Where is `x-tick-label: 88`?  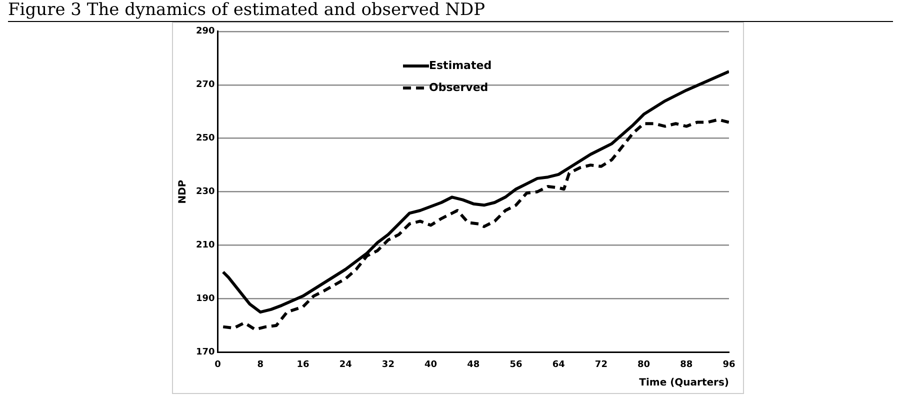
x-tick-label: 88 is located at coordinates (686, 365).